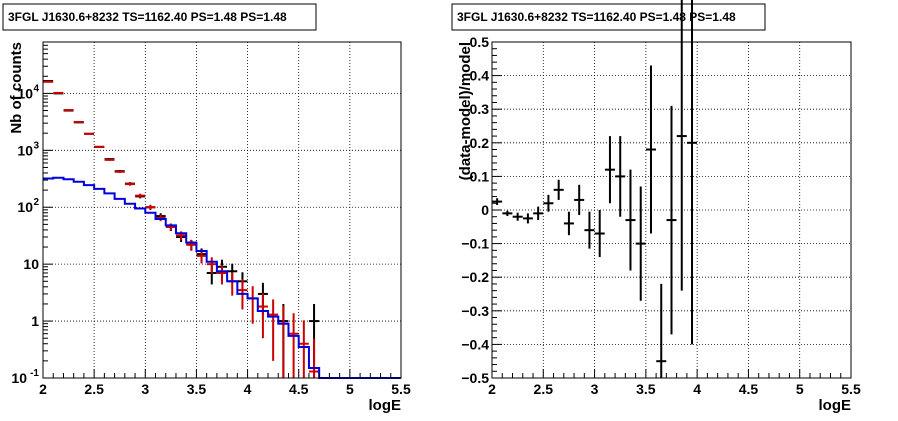  Describe the element at coordinates (36, 88) in the screenshot. I see `y-tick-exponent: 4` at that location.